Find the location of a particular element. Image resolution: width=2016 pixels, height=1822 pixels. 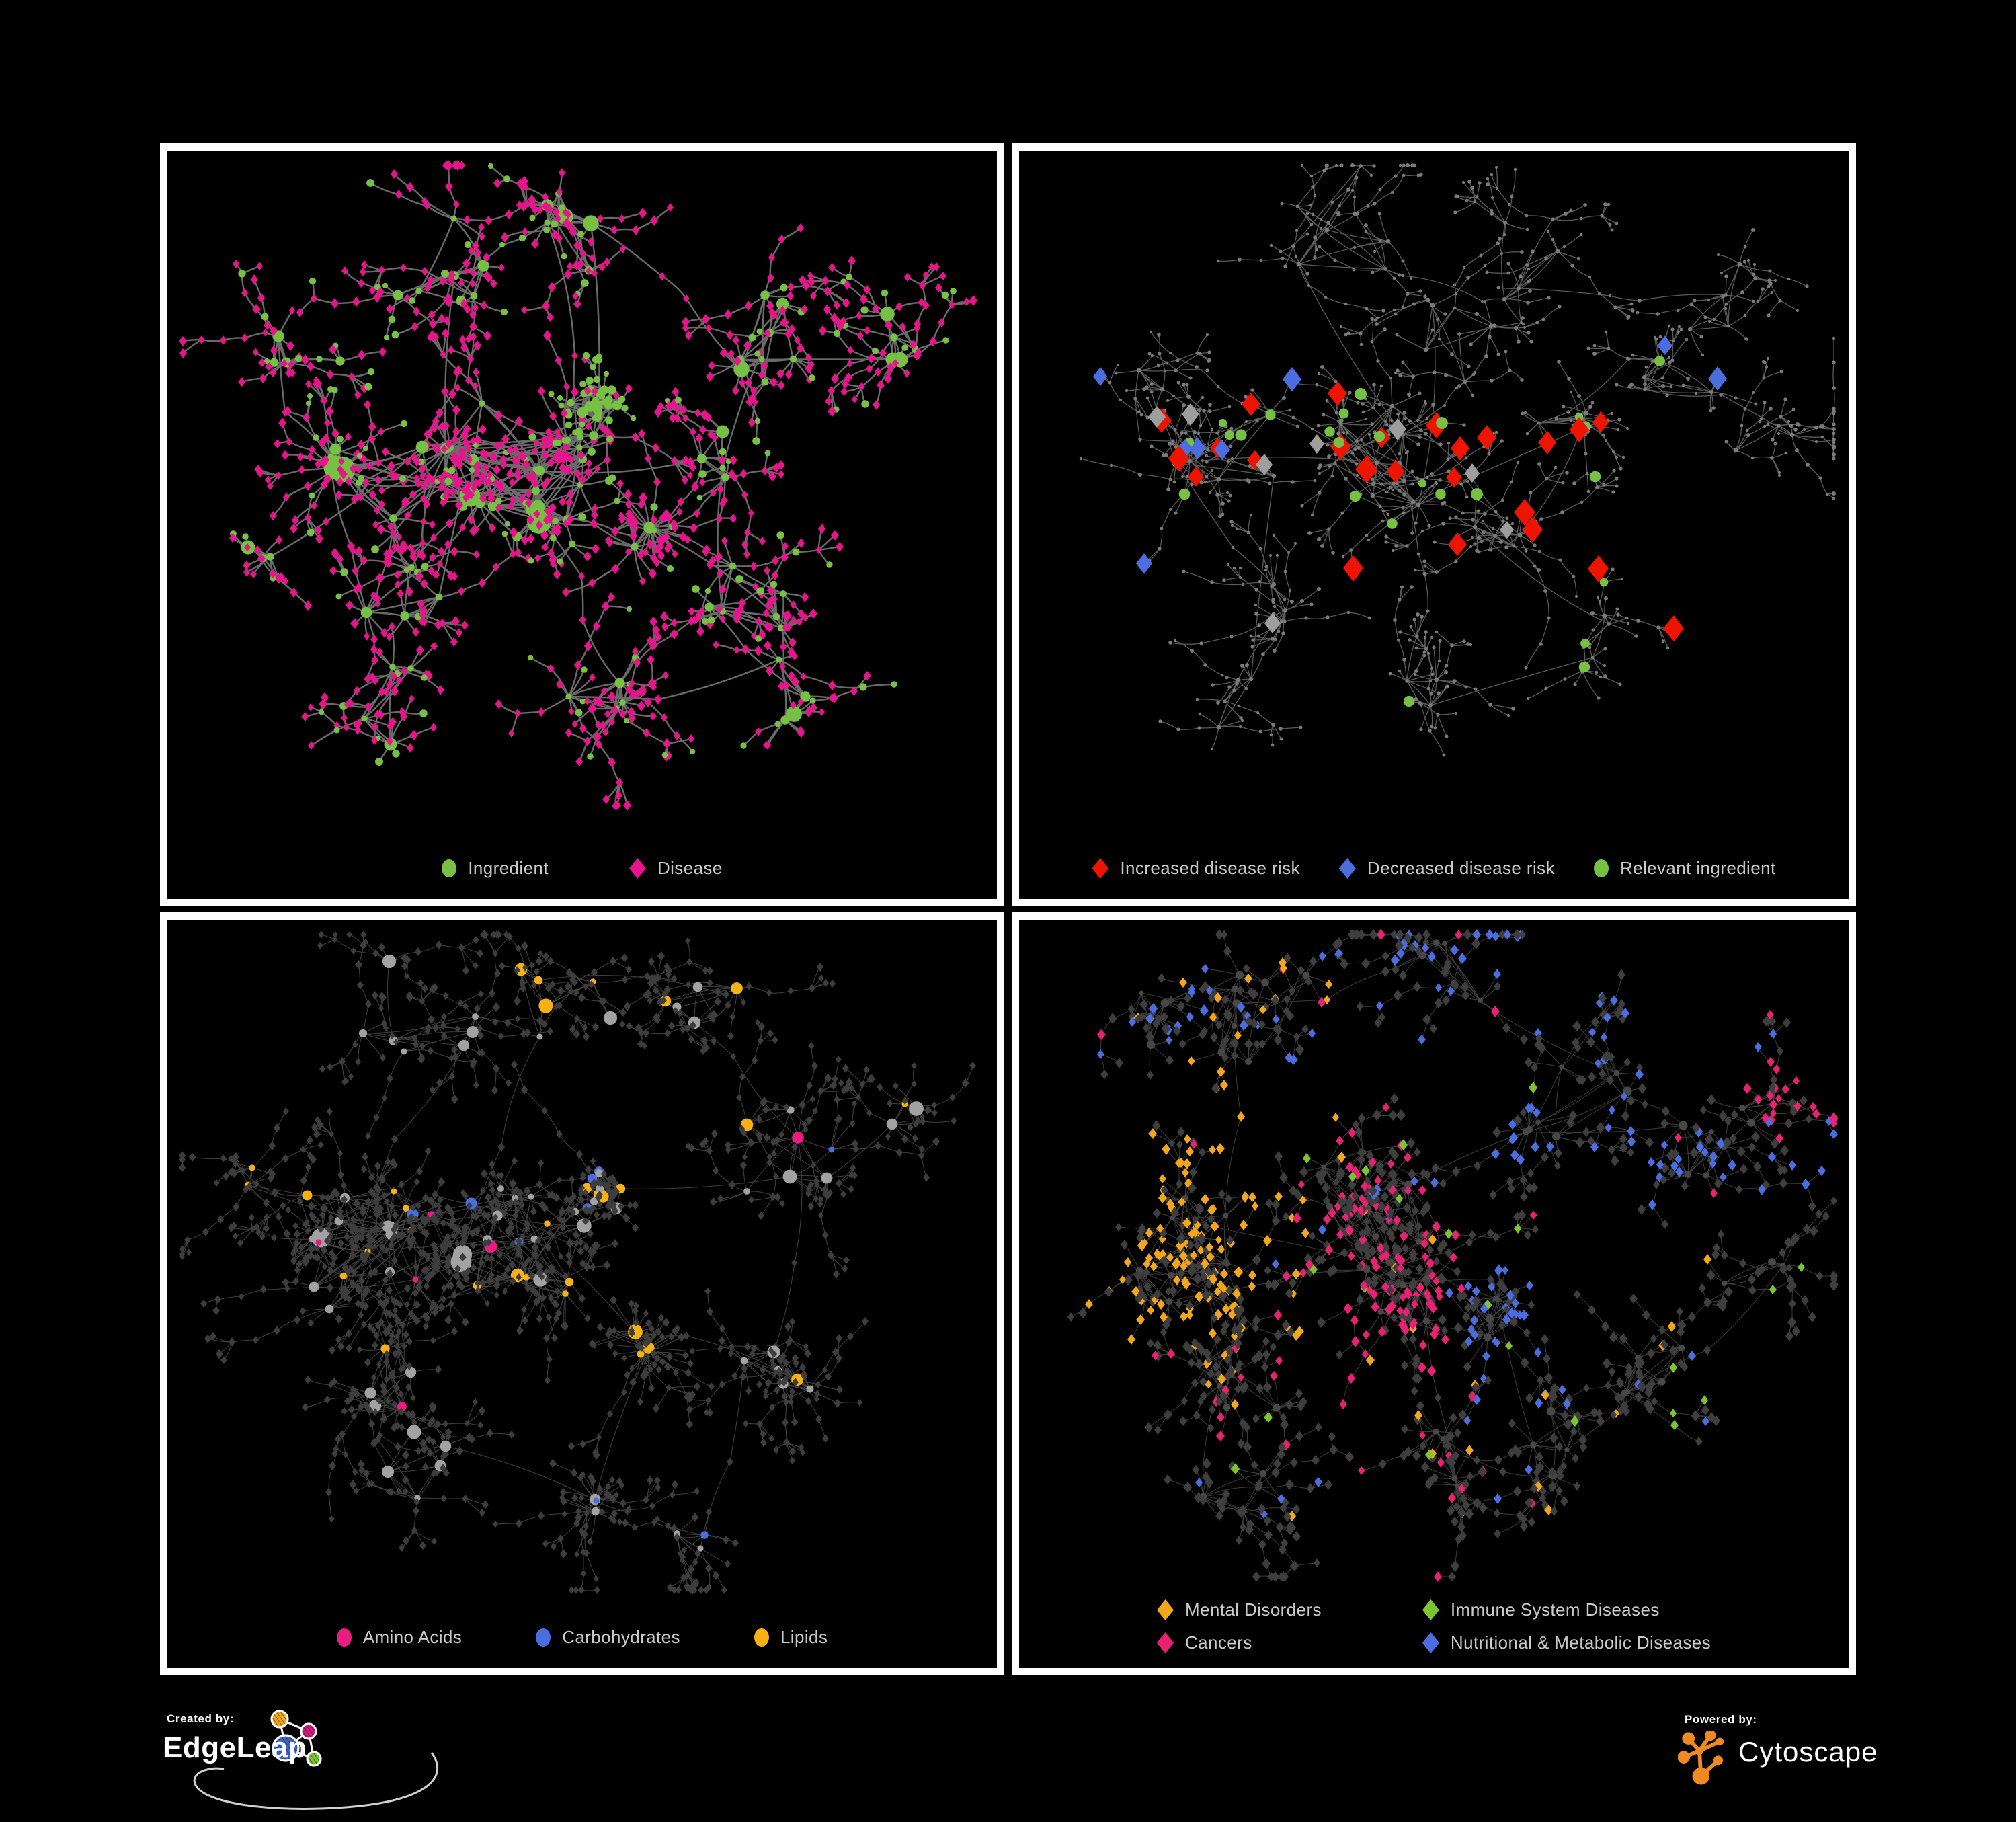

legend-label-relevant-ingredient: Relevant ingredient is located at coordinates (1697, 868).